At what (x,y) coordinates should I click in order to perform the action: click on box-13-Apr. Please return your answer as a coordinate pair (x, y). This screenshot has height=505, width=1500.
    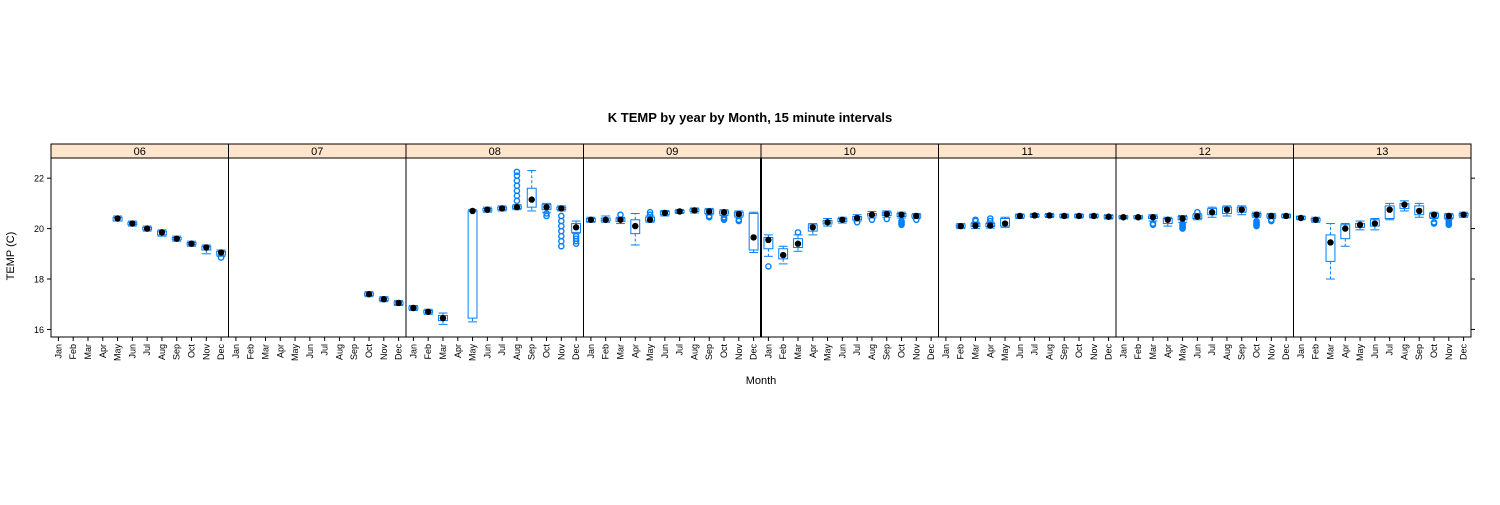
    Looking at the image, I should click on (1345, 235).